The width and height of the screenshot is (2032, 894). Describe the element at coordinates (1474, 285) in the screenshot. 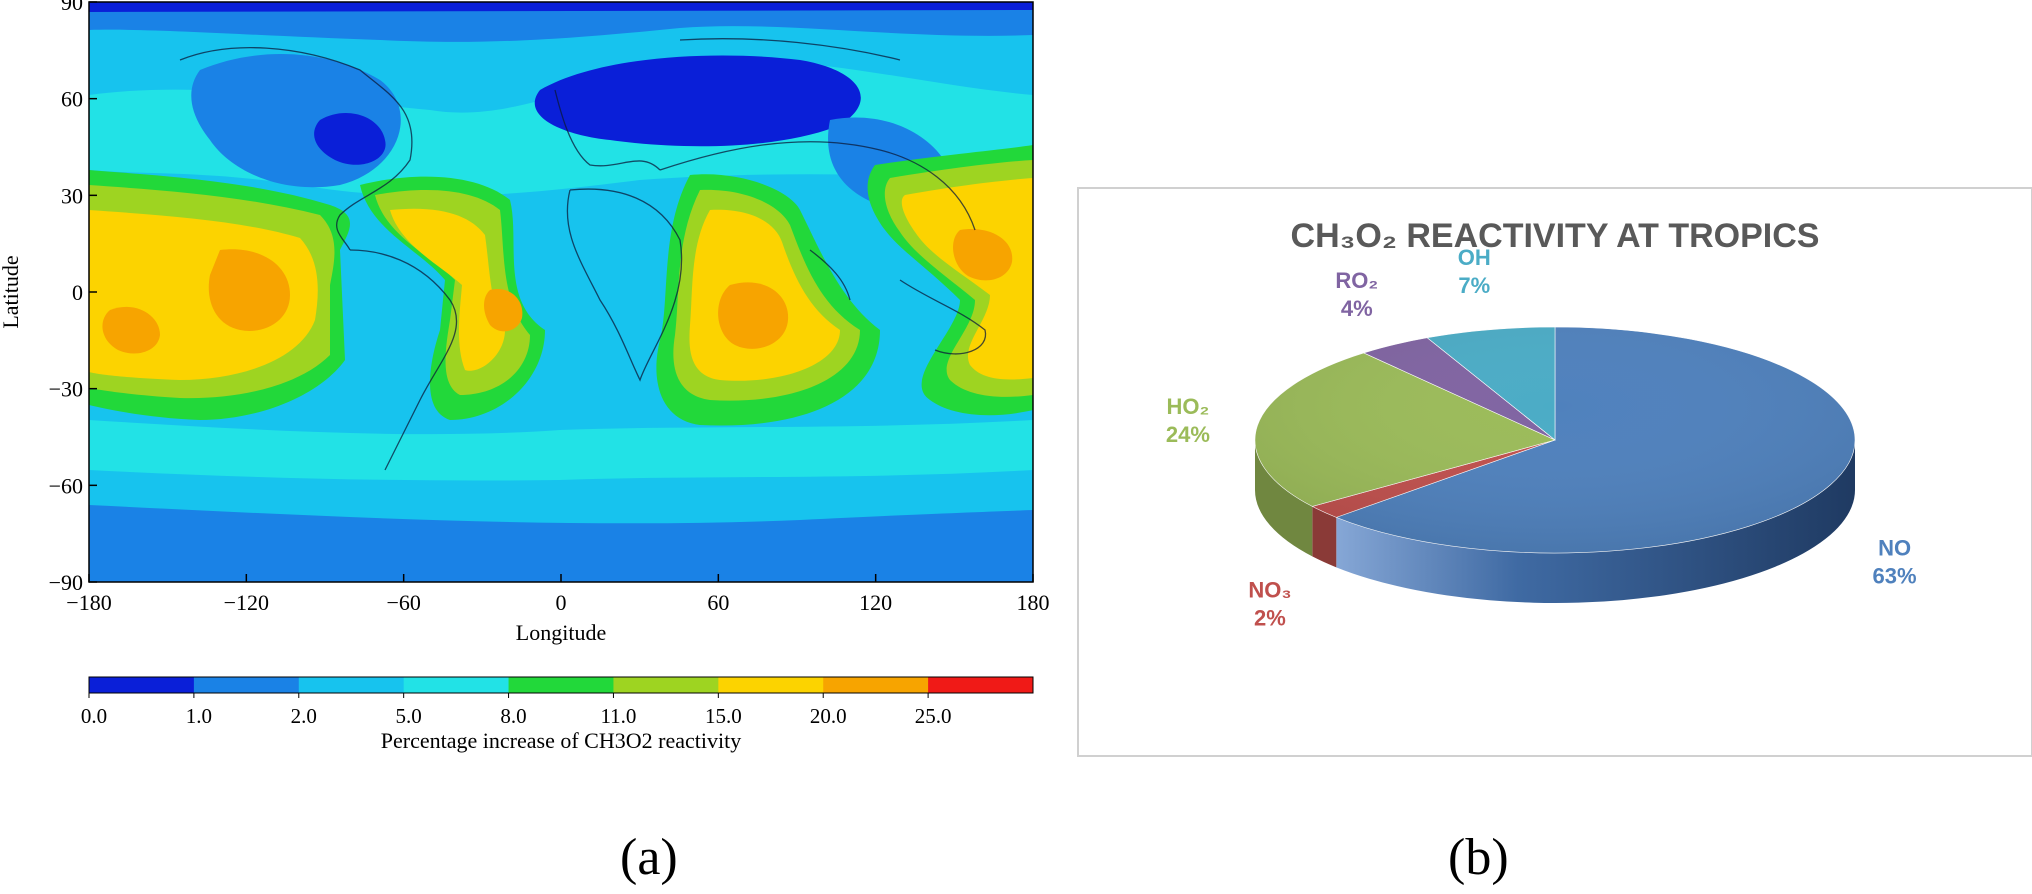

I see `pie-label-value: 7%` at that location.